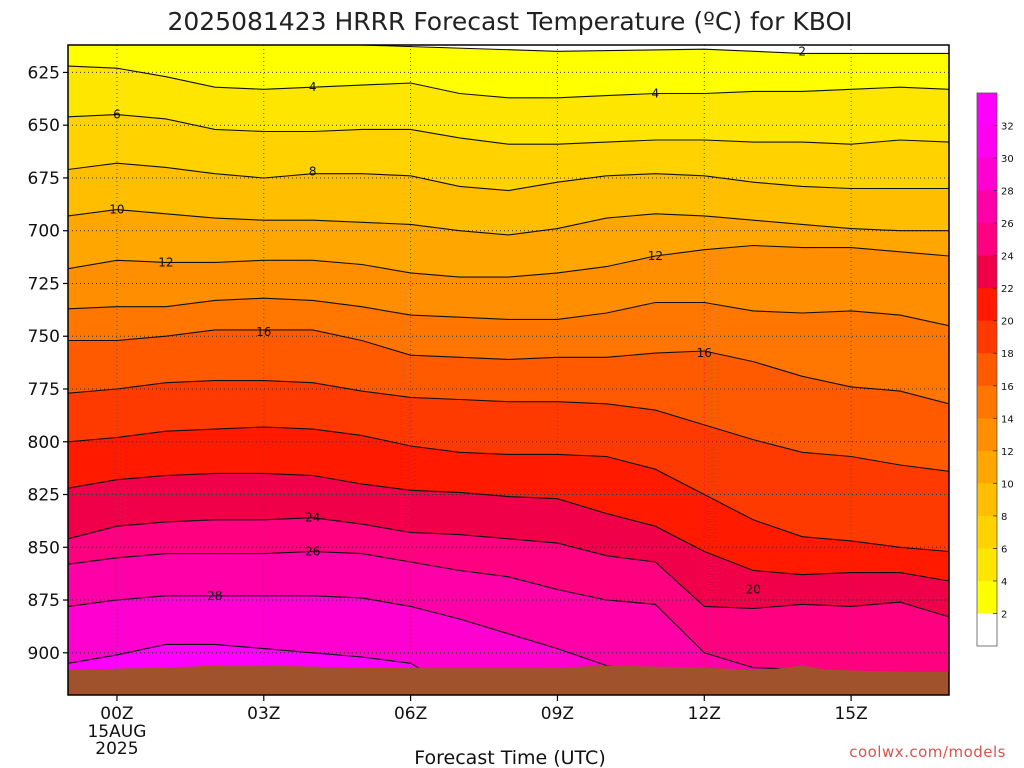 The height and width of the screenshot is (768, 1024). What do you see at coordinates (116, 210) in the screenshot?
I see `contour-label: 10` at bounding box center [116, 210].